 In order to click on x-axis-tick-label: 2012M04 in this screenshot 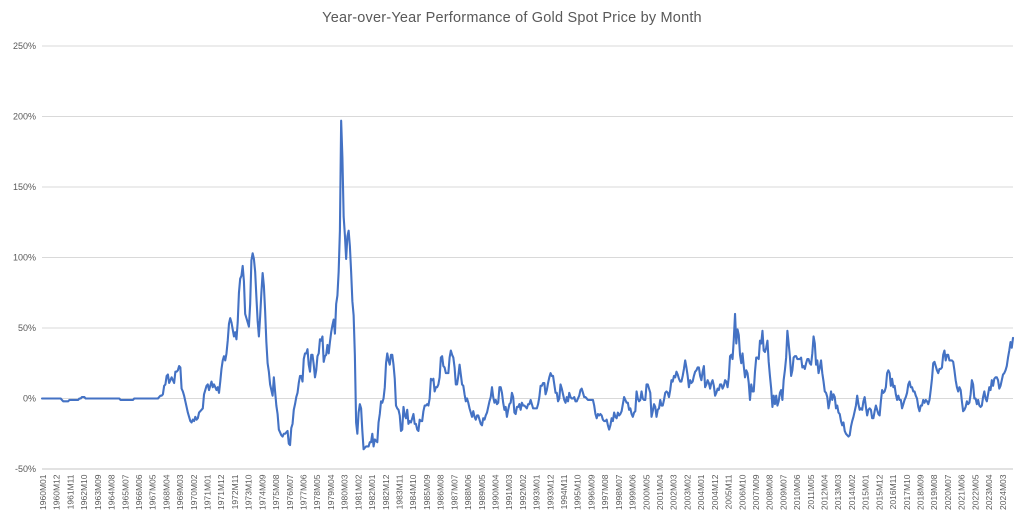, I will do `click(825, 492)`.